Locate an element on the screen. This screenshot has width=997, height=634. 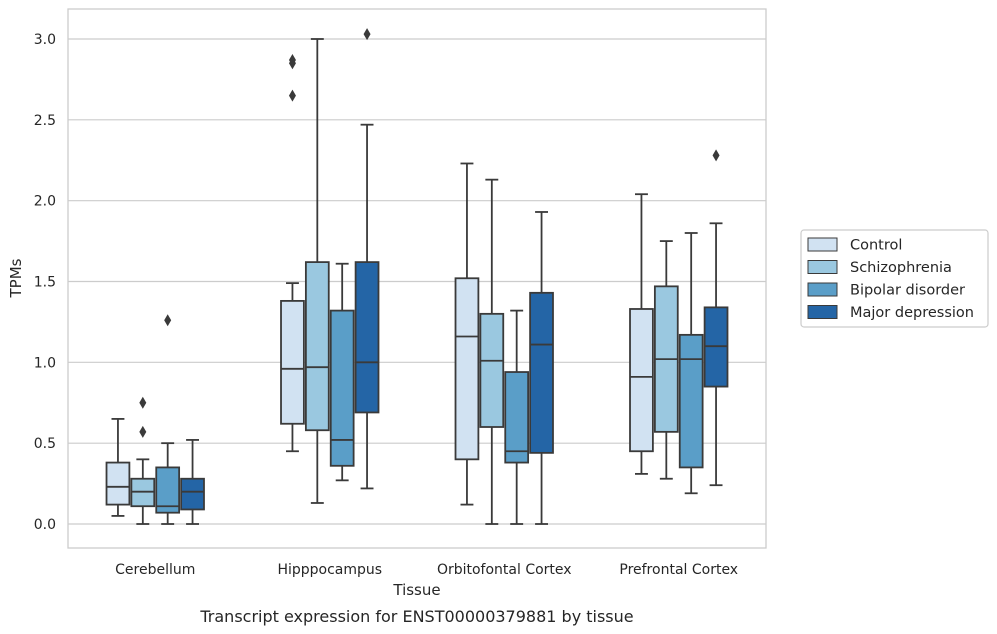
legend-frame is located at coordinates (894, 278).